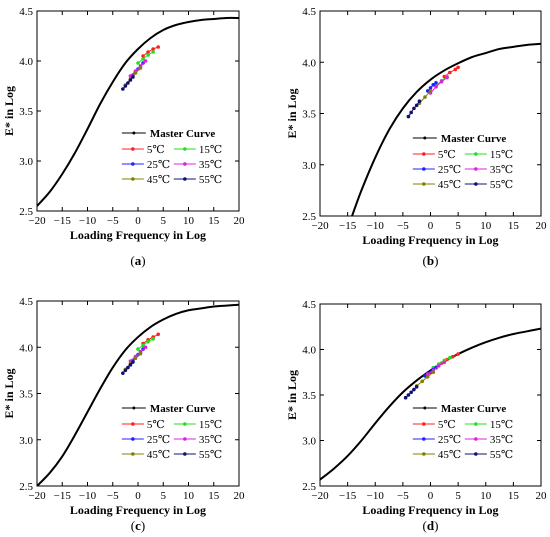  I want to click on legend-label: 35℃, so click(210, 165).